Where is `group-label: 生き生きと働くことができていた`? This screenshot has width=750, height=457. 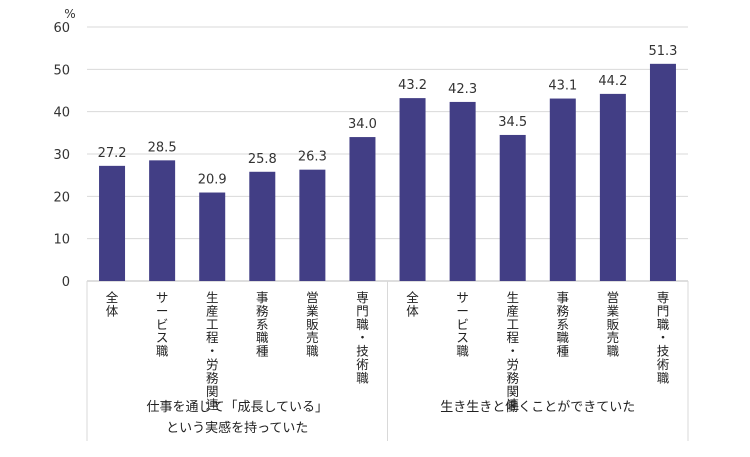 group-label: 生き生きと働くことができていた is located at coordinates (537, 407).